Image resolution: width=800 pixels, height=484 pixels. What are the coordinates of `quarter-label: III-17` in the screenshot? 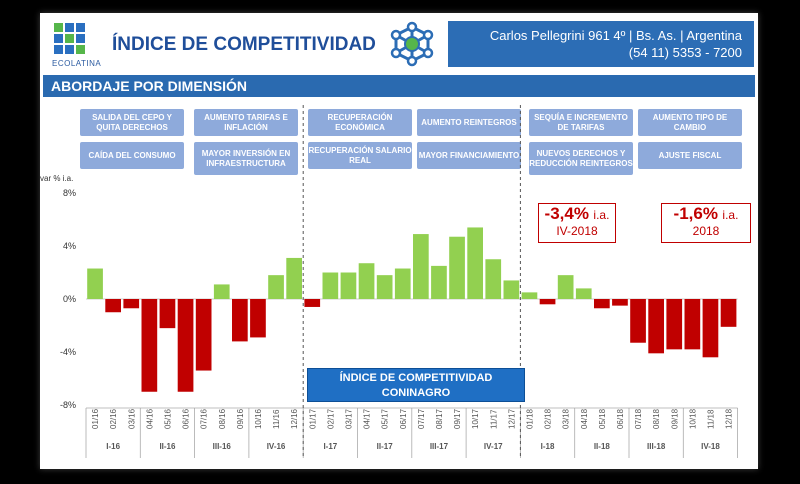 It's located at (439, 446).